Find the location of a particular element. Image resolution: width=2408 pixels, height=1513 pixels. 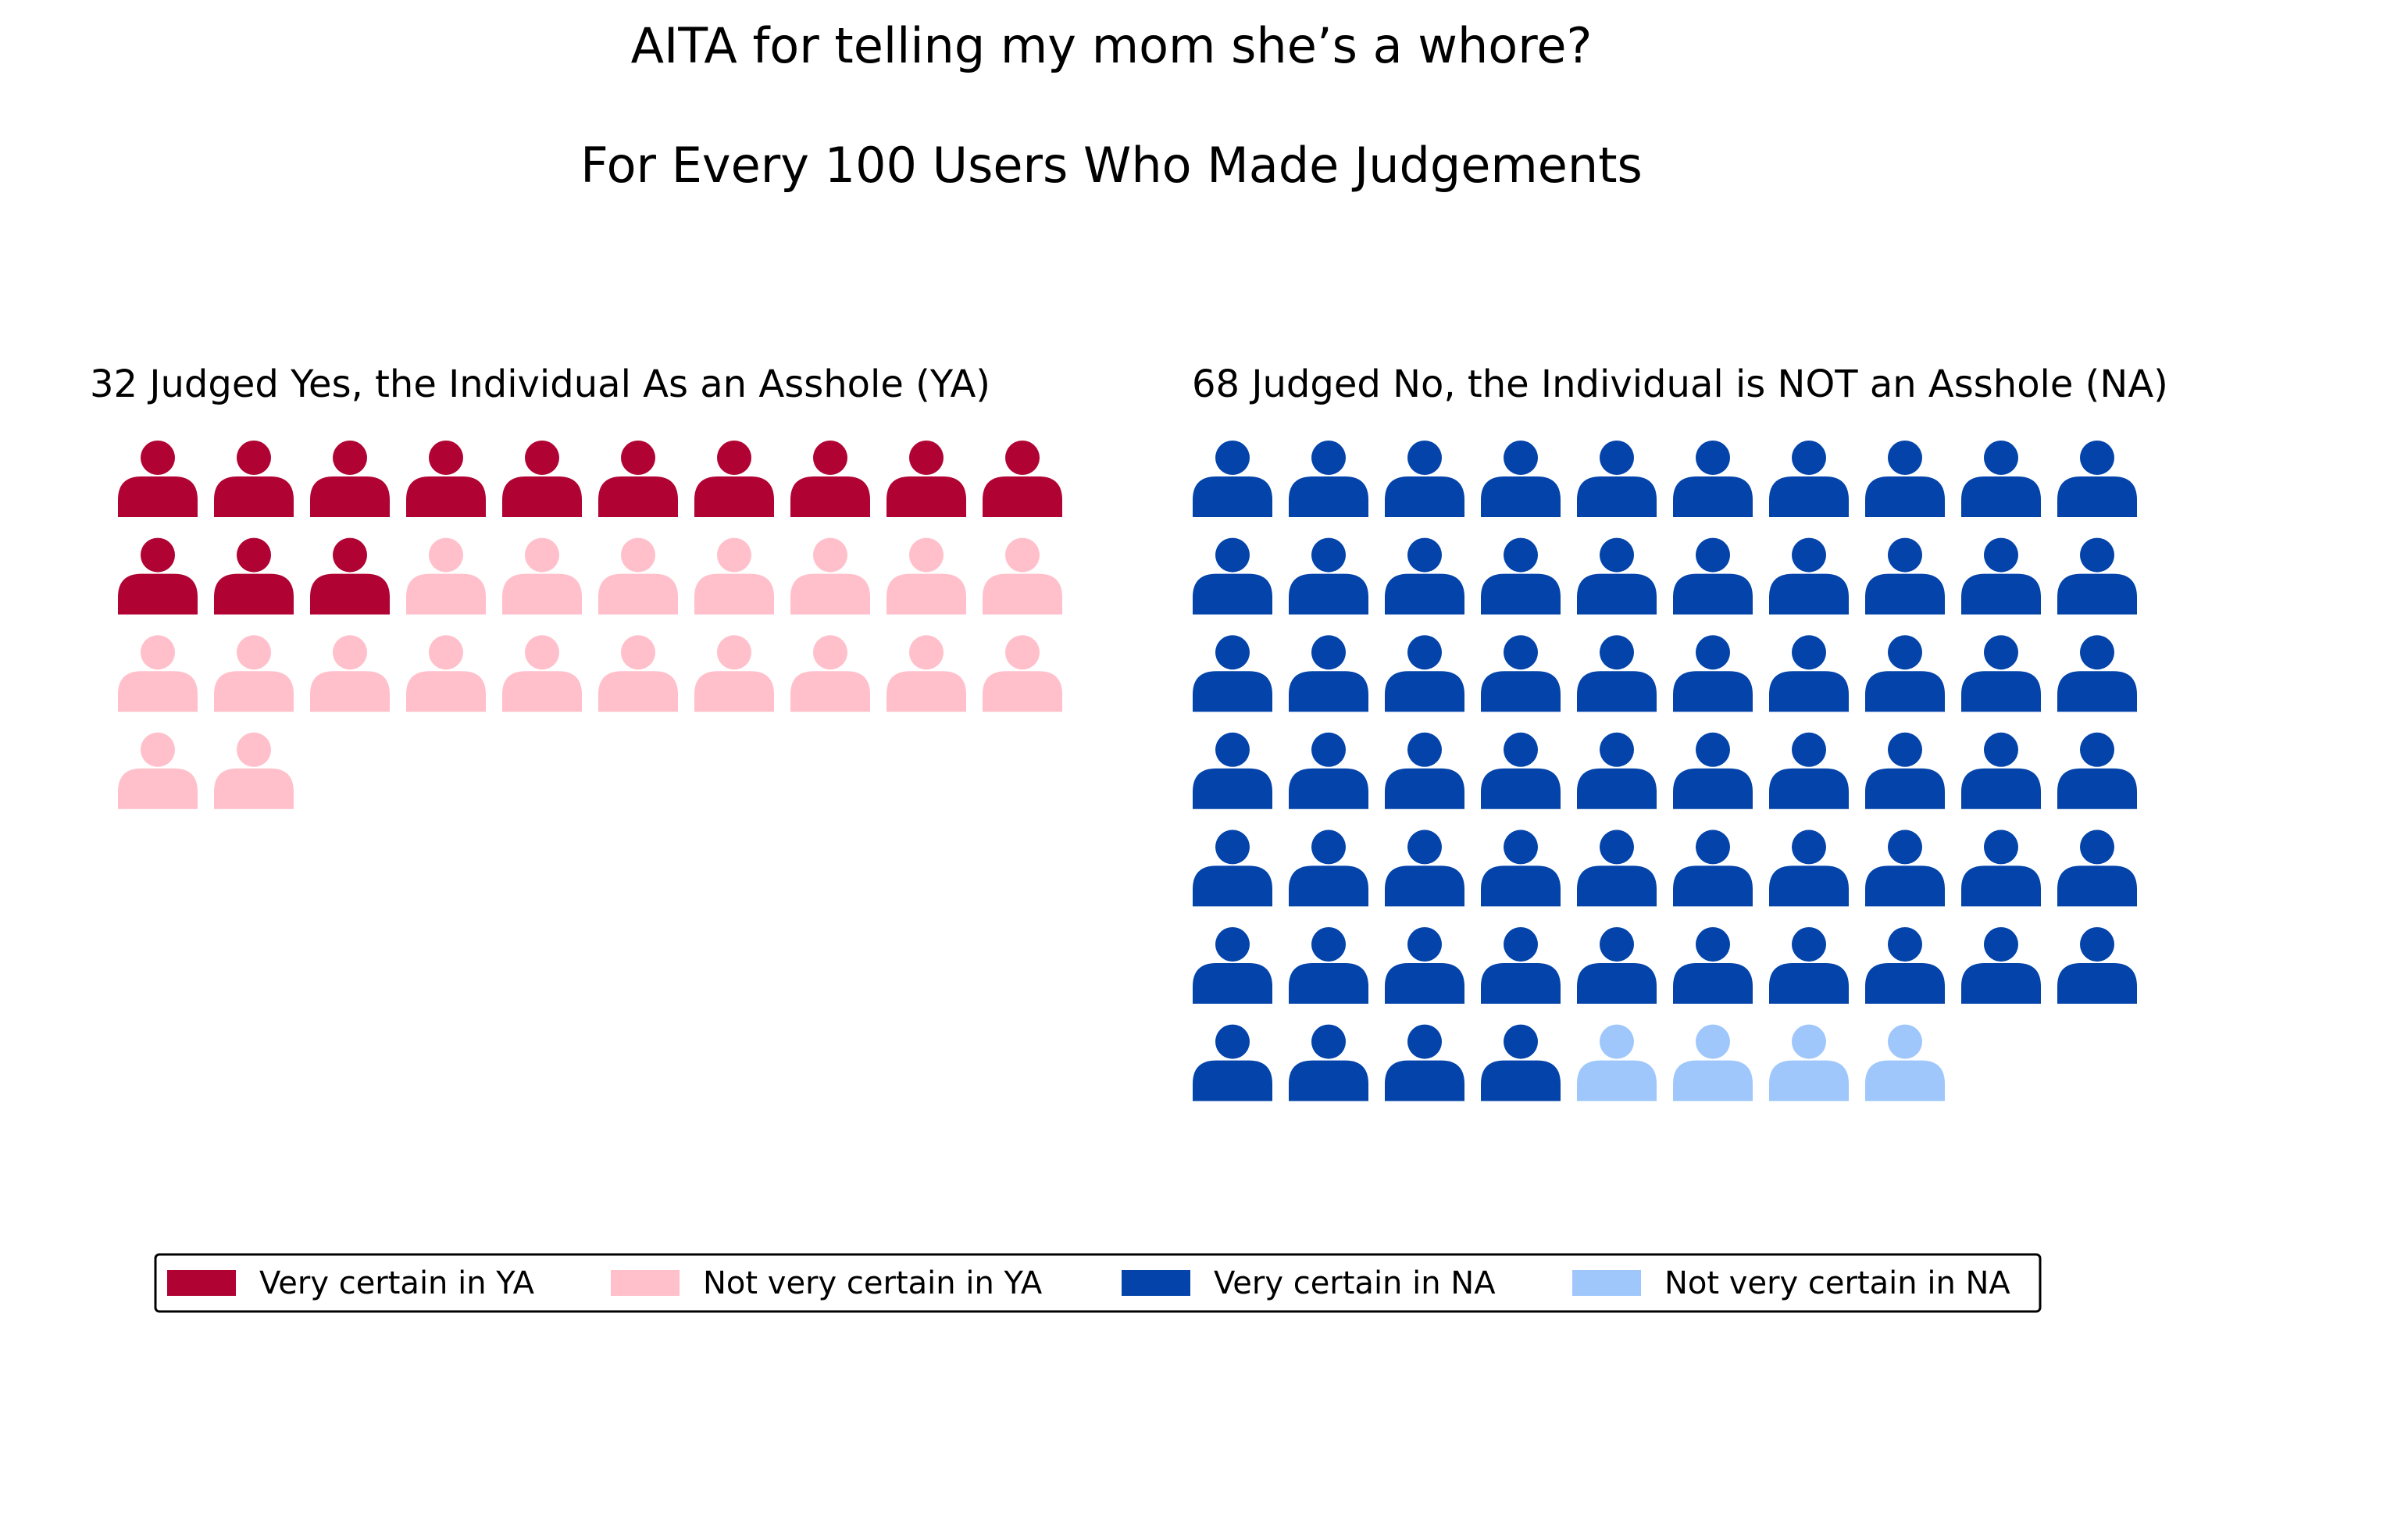

legend-swatch-very-certain-na is located at coordinates (1156, 1283).